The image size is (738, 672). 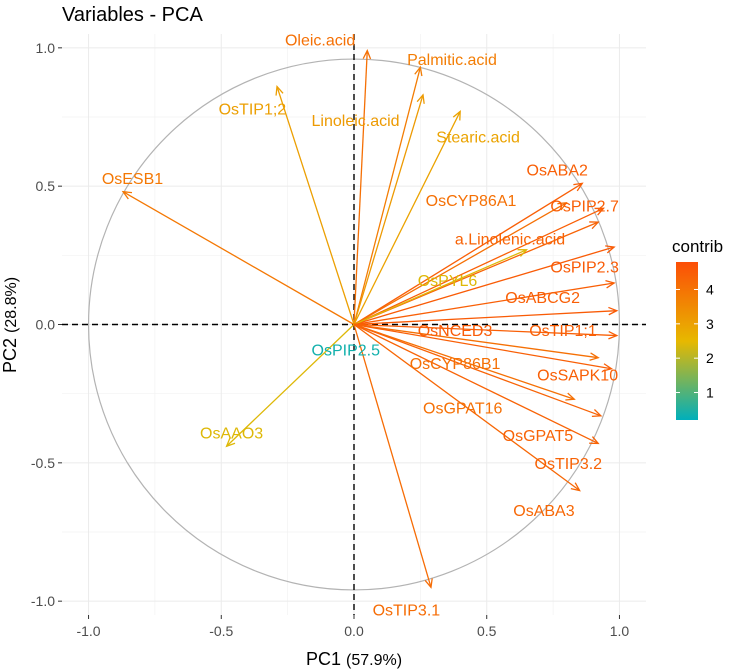 What do you see at coordinates (253, 110) in the screenshot?
I see `var-label-2: OsTIP1;2` at bounding box center [253, 110].